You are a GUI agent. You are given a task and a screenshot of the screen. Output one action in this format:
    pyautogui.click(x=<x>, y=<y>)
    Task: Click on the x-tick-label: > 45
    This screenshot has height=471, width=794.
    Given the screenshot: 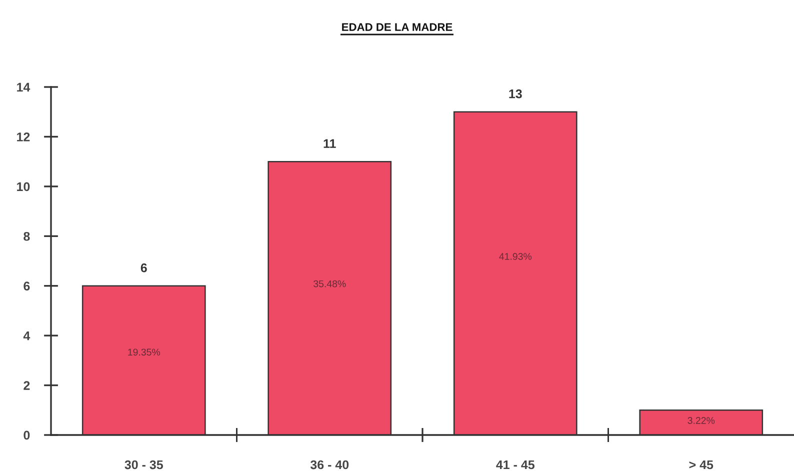 What is the action you would take?
    pyautogui.click(x=701, y=465)
    